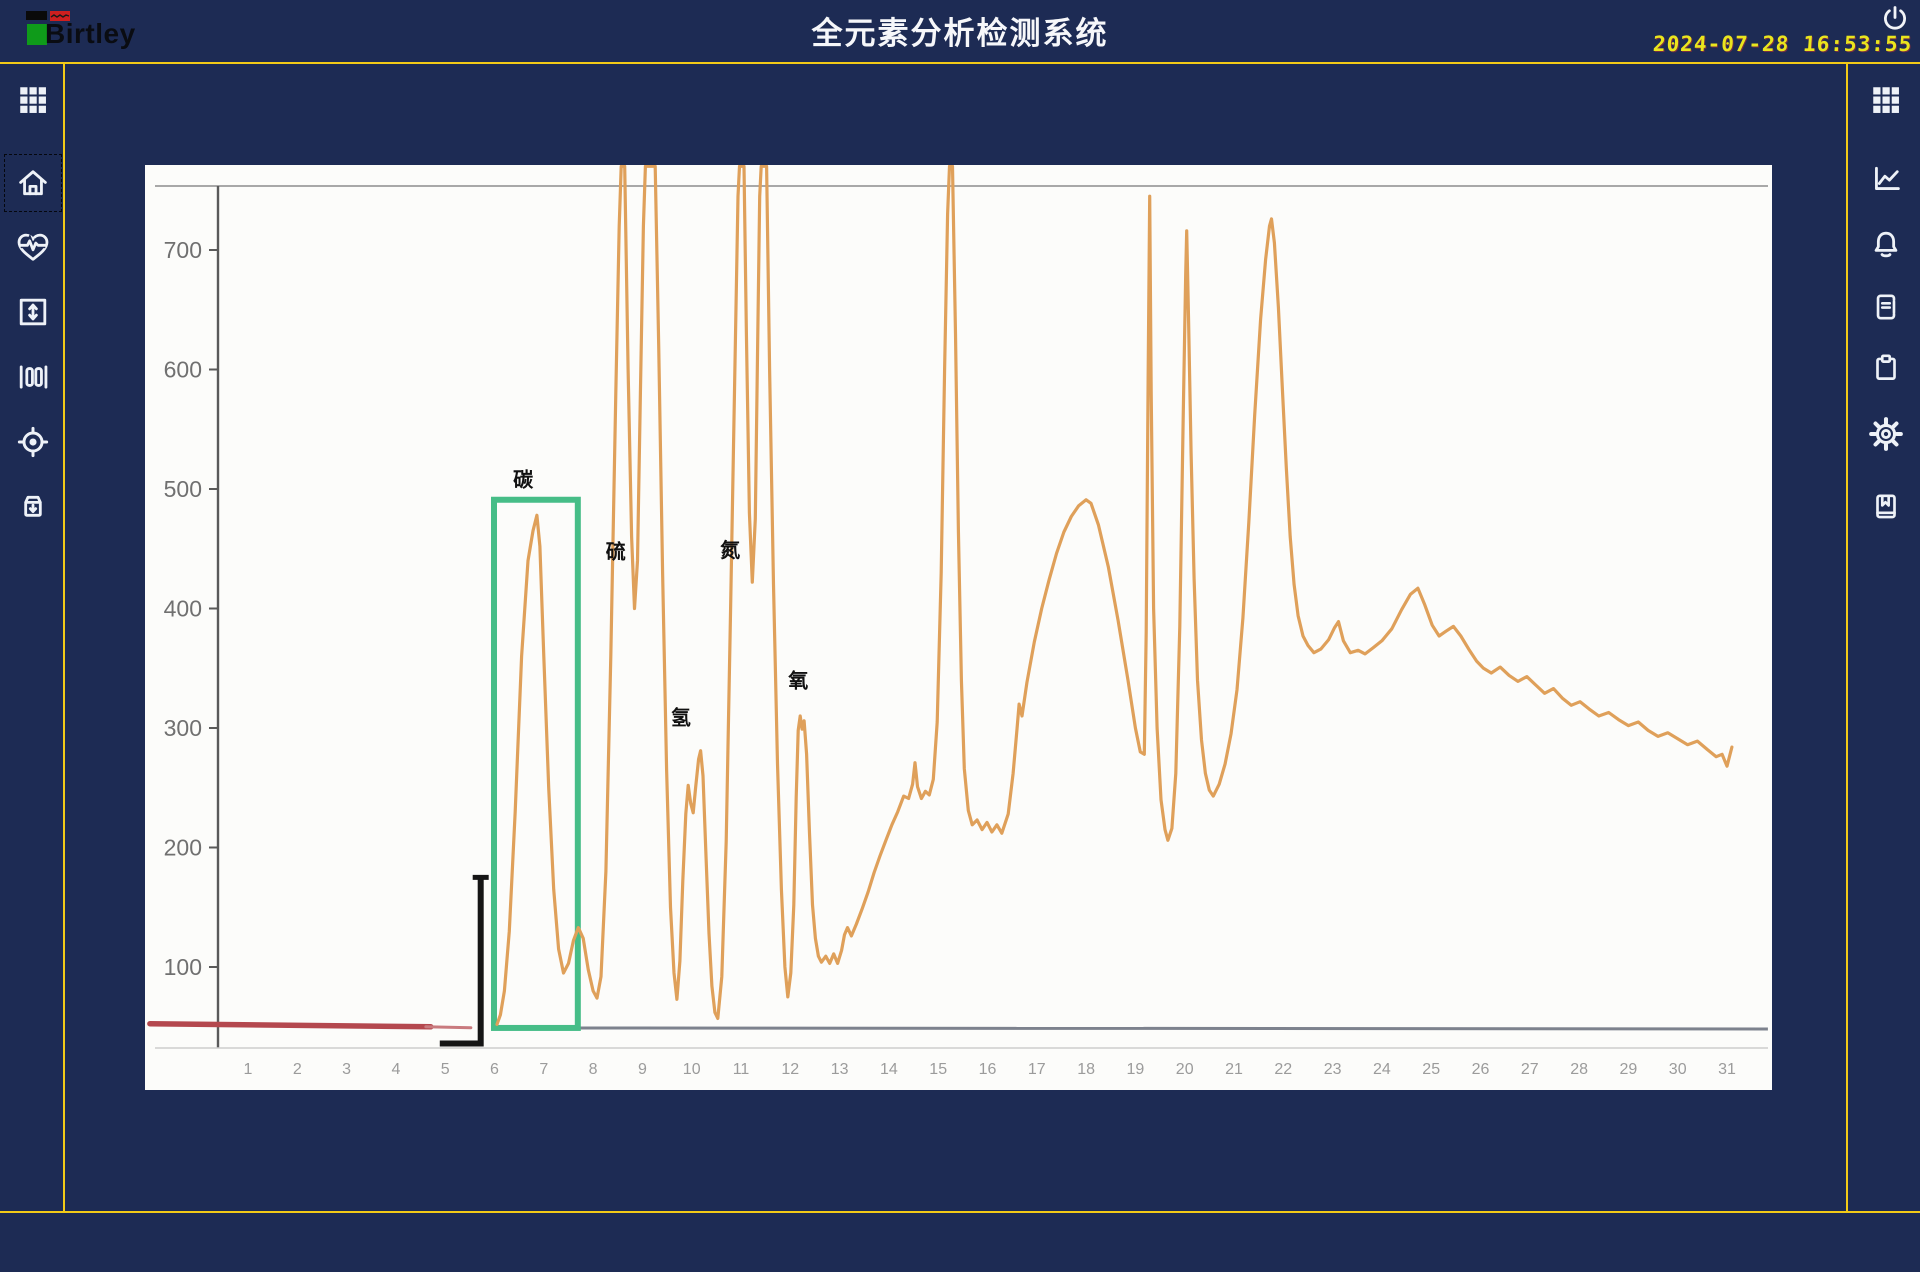  I want to click on target-icon, so click(33, 442).